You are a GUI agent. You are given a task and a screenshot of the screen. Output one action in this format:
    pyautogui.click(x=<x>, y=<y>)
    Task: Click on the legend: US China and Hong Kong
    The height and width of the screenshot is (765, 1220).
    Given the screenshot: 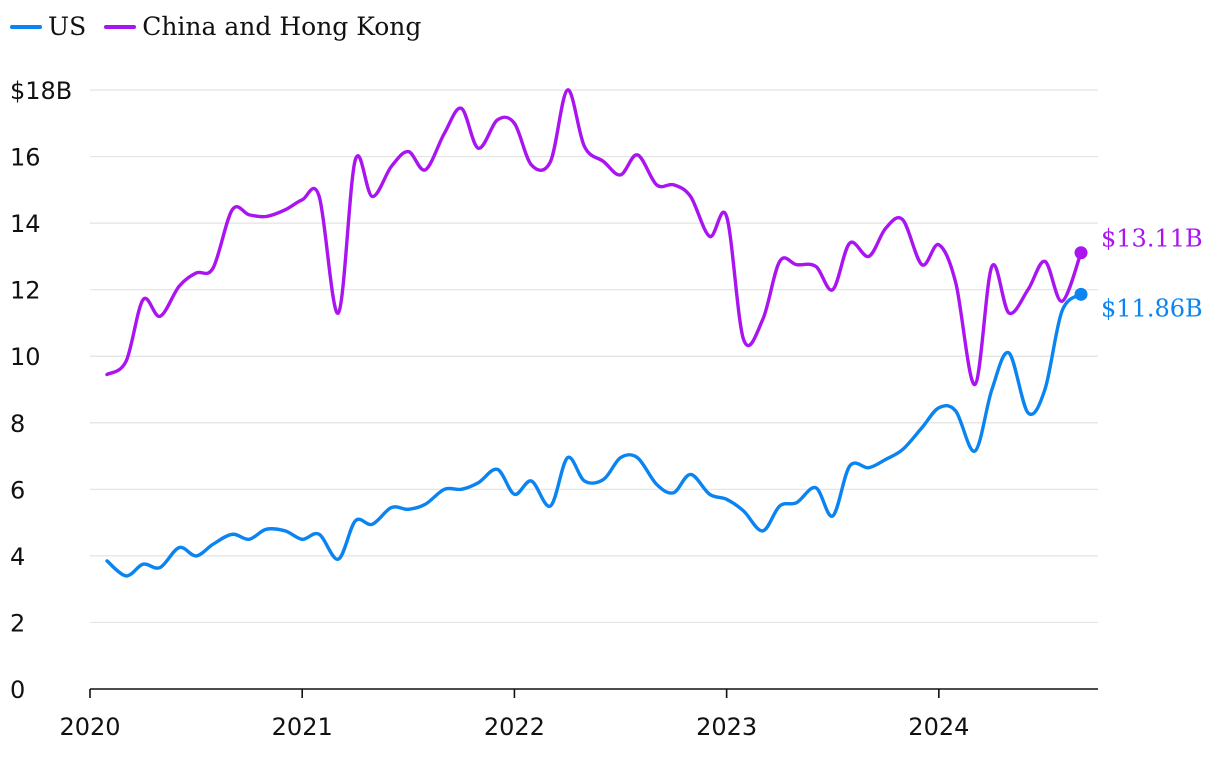 What is the action you would take?
    pyautogui.click(x=215, y=26)
    